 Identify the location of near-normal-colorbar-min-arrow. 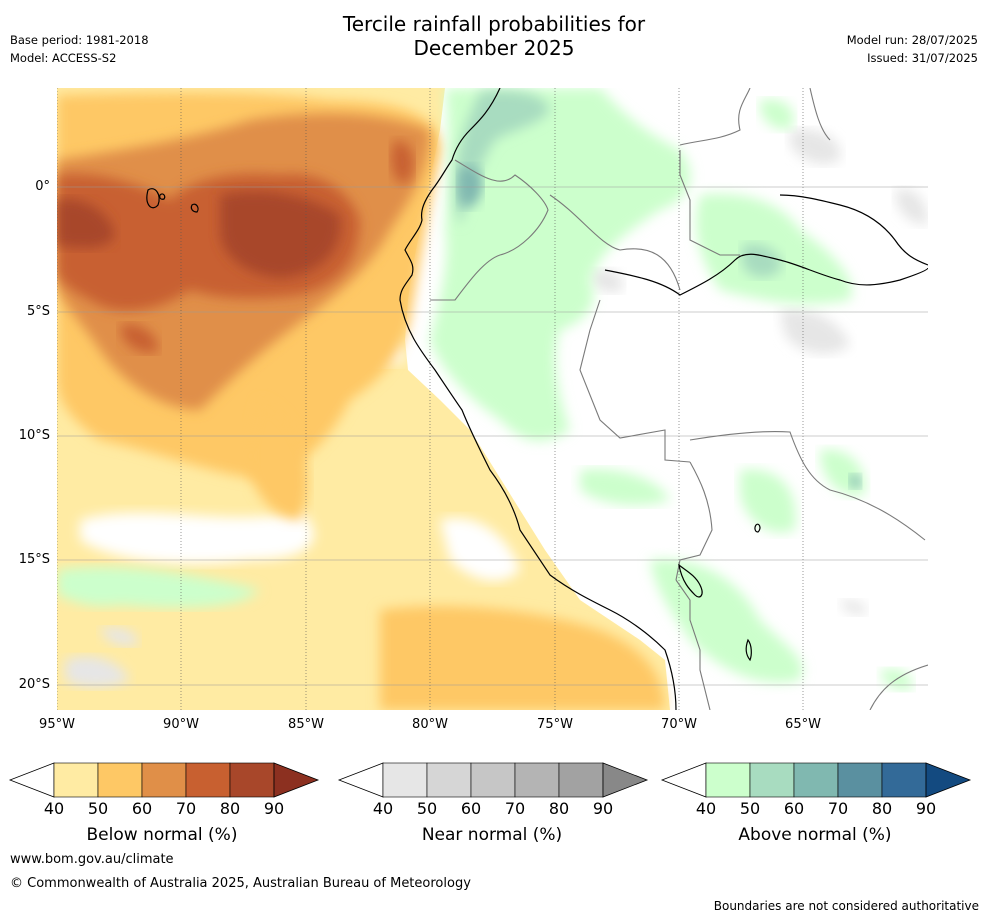
(360, 780).